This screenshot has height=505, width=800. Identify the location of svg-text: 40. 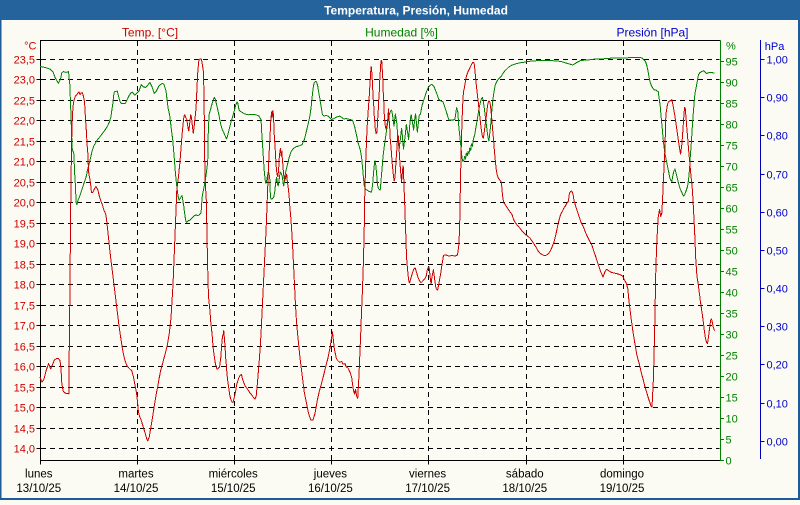
(732, 294).